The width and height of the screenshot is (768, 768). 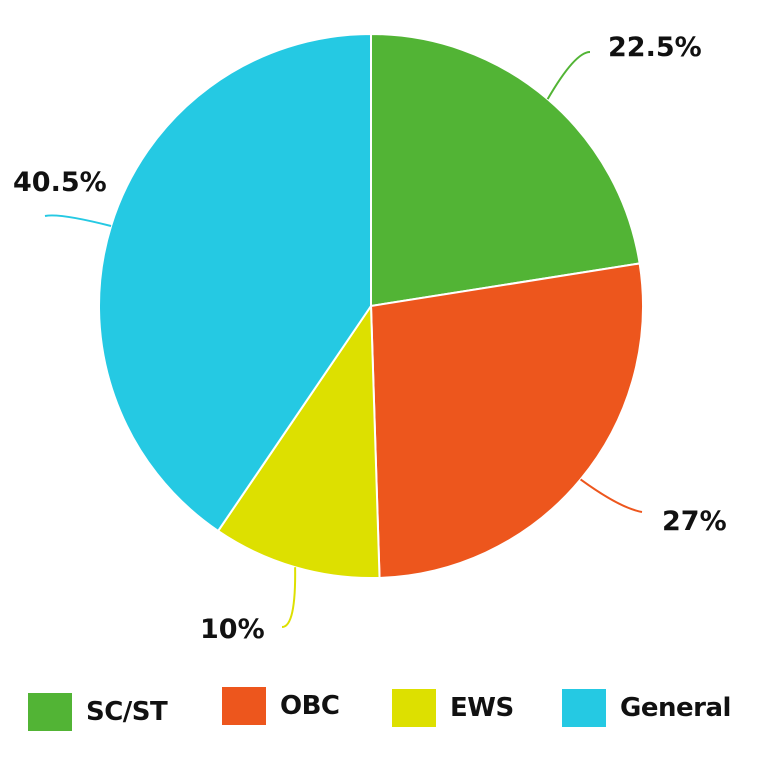 What do you see at coordinates (655, 47) in the screenshot?
I see `slice-label-scst: 22.5%` at bounding box center [655, 47].